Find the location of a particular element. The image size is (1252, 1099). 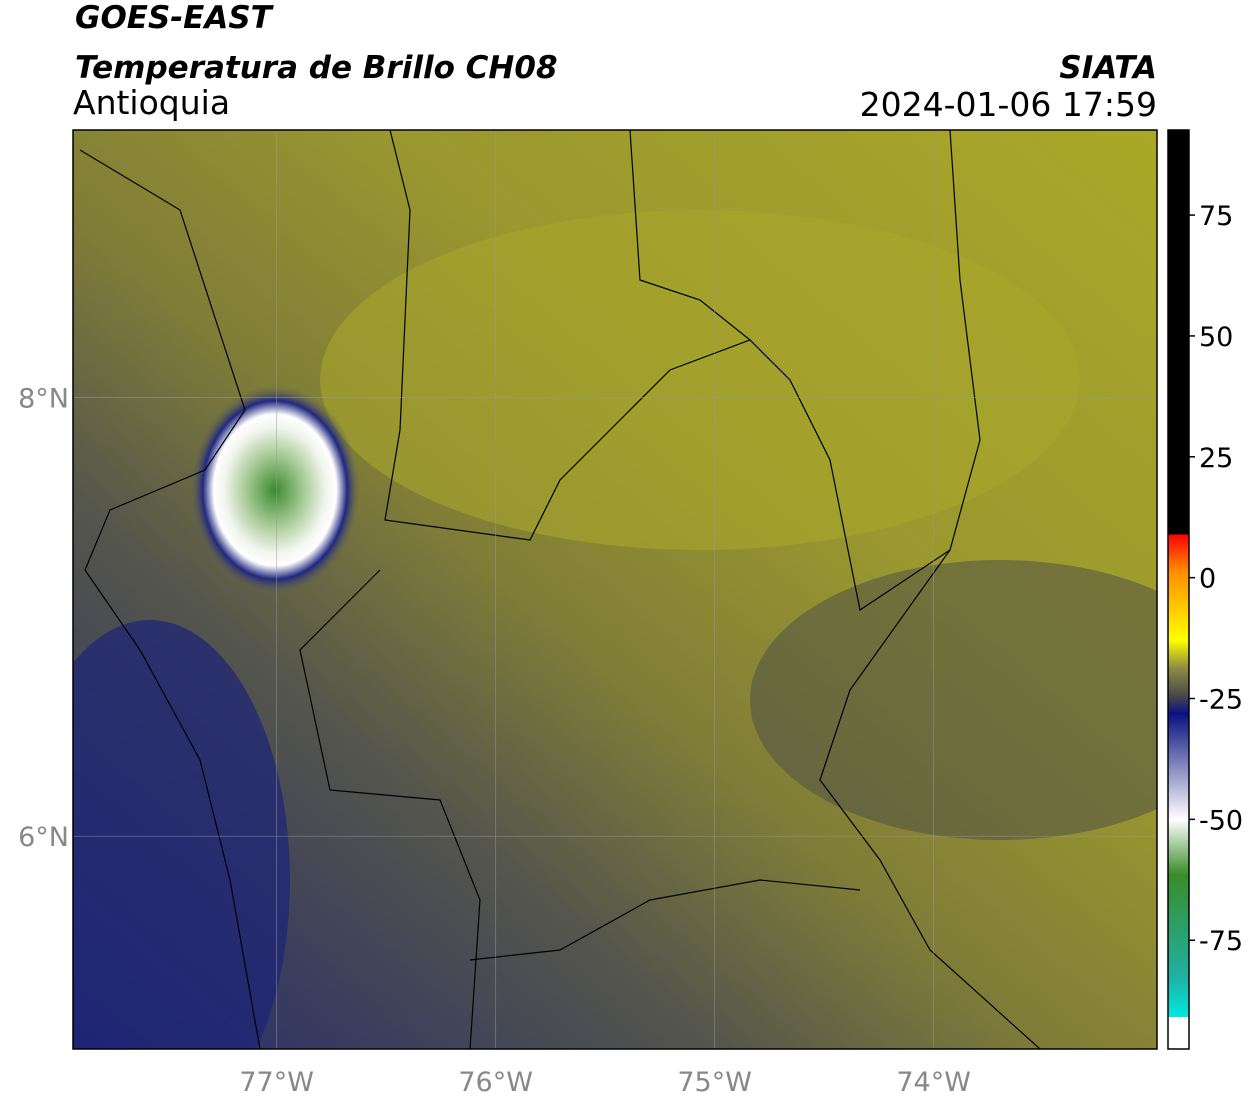

source: SIATA is located at coordinates (1108, 68).